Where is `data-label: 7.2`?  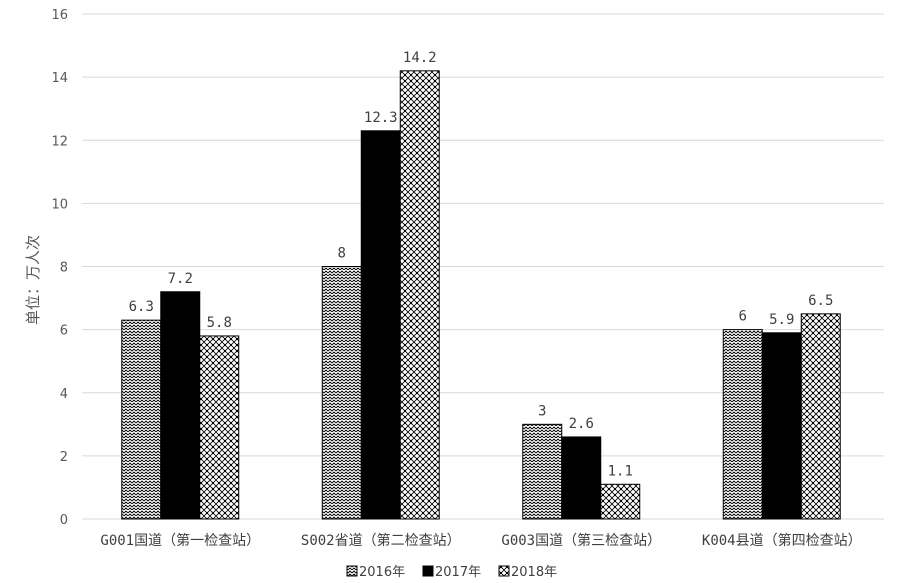
data-label: 7.2 is located at coordinates (180, 279).